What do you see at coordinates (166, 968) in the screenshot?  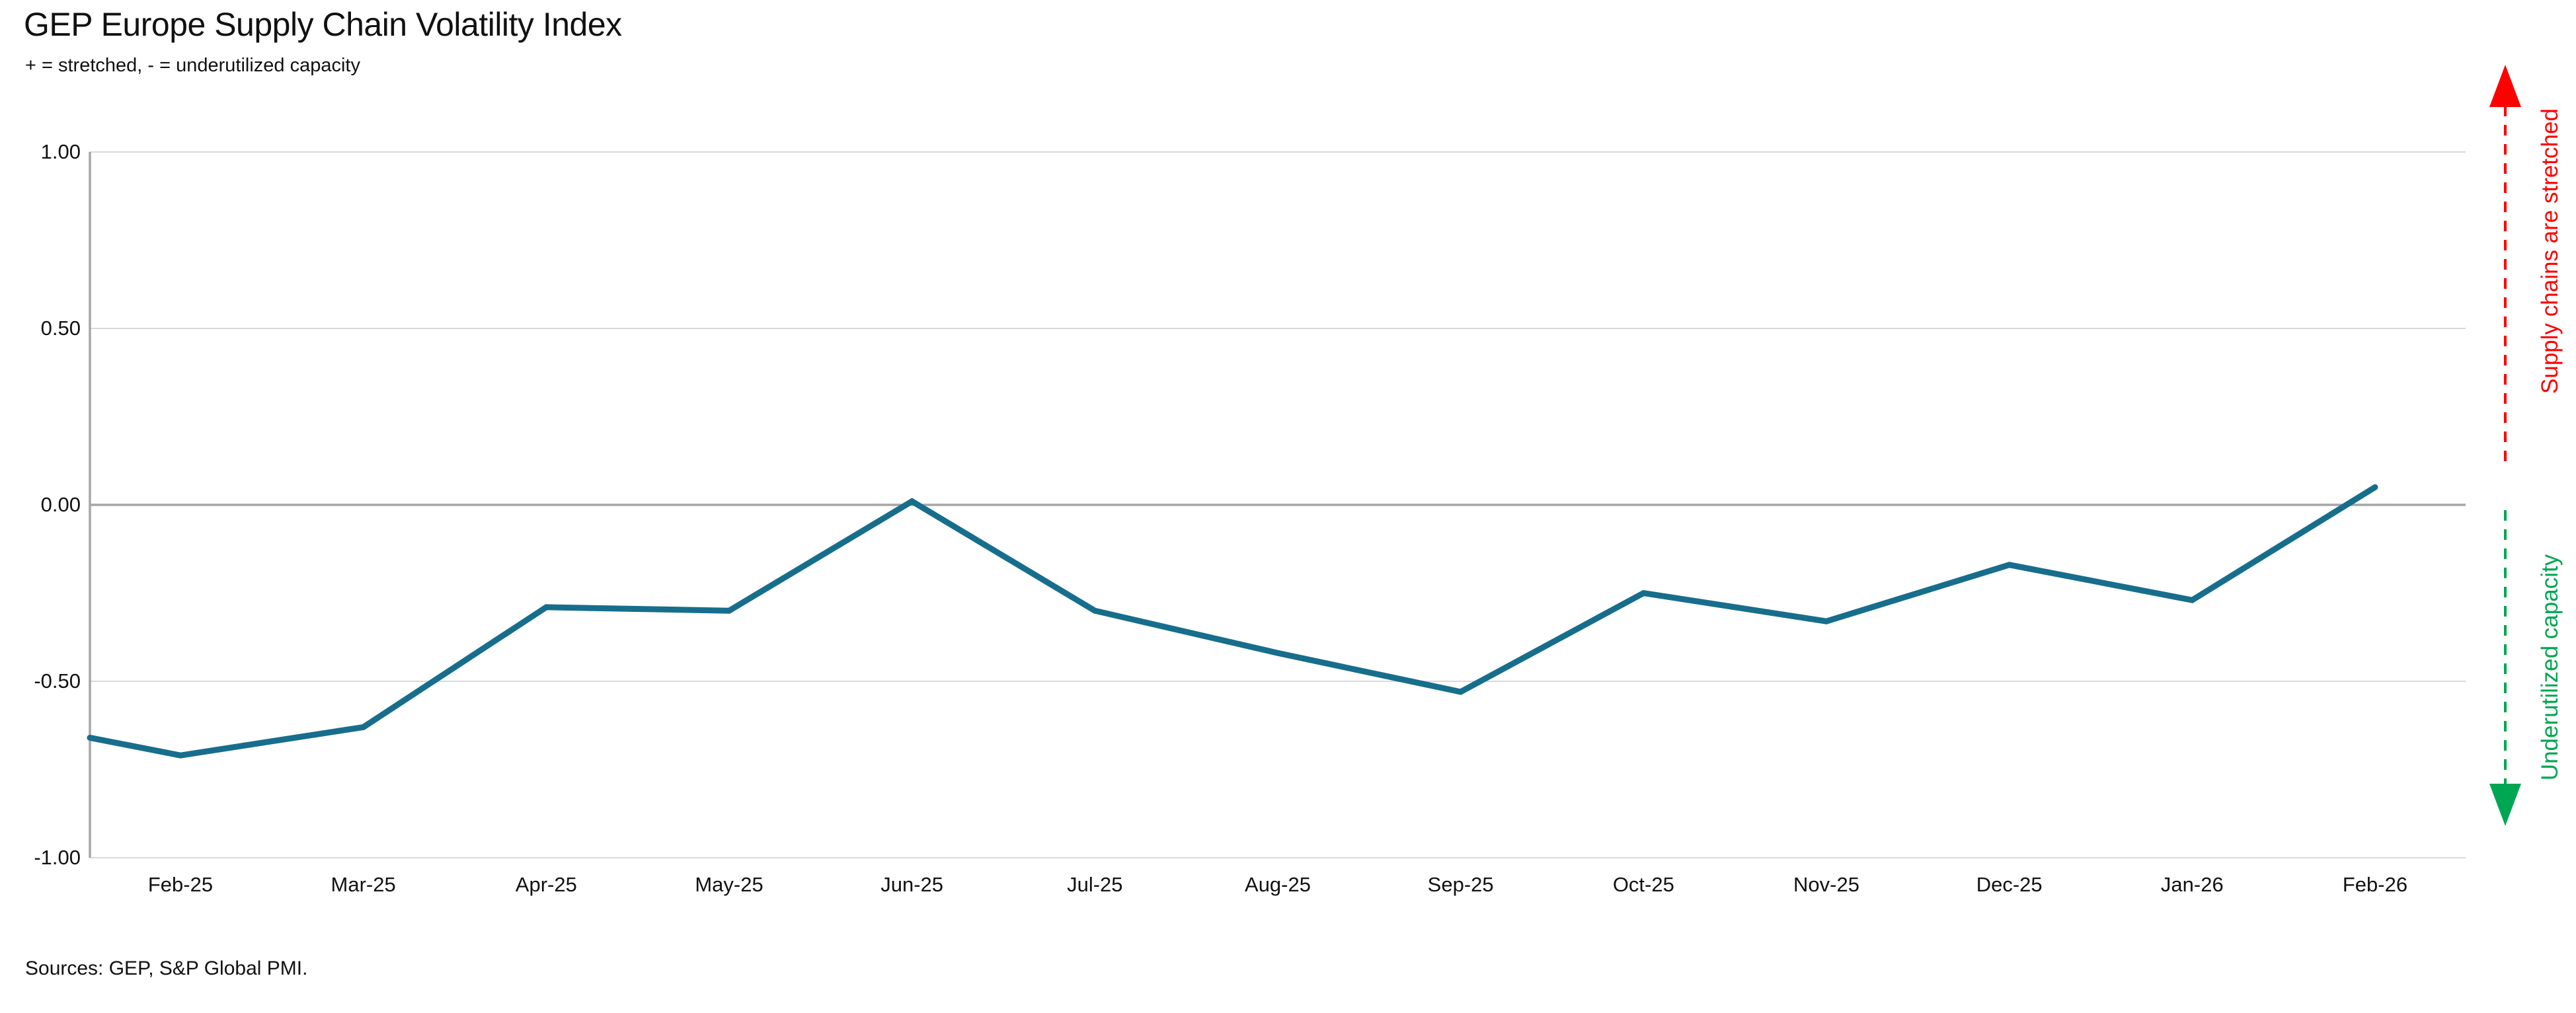 I see `sources-note: Sources: GEP, S&P Global PMI.` at bounding box center [166, 968].